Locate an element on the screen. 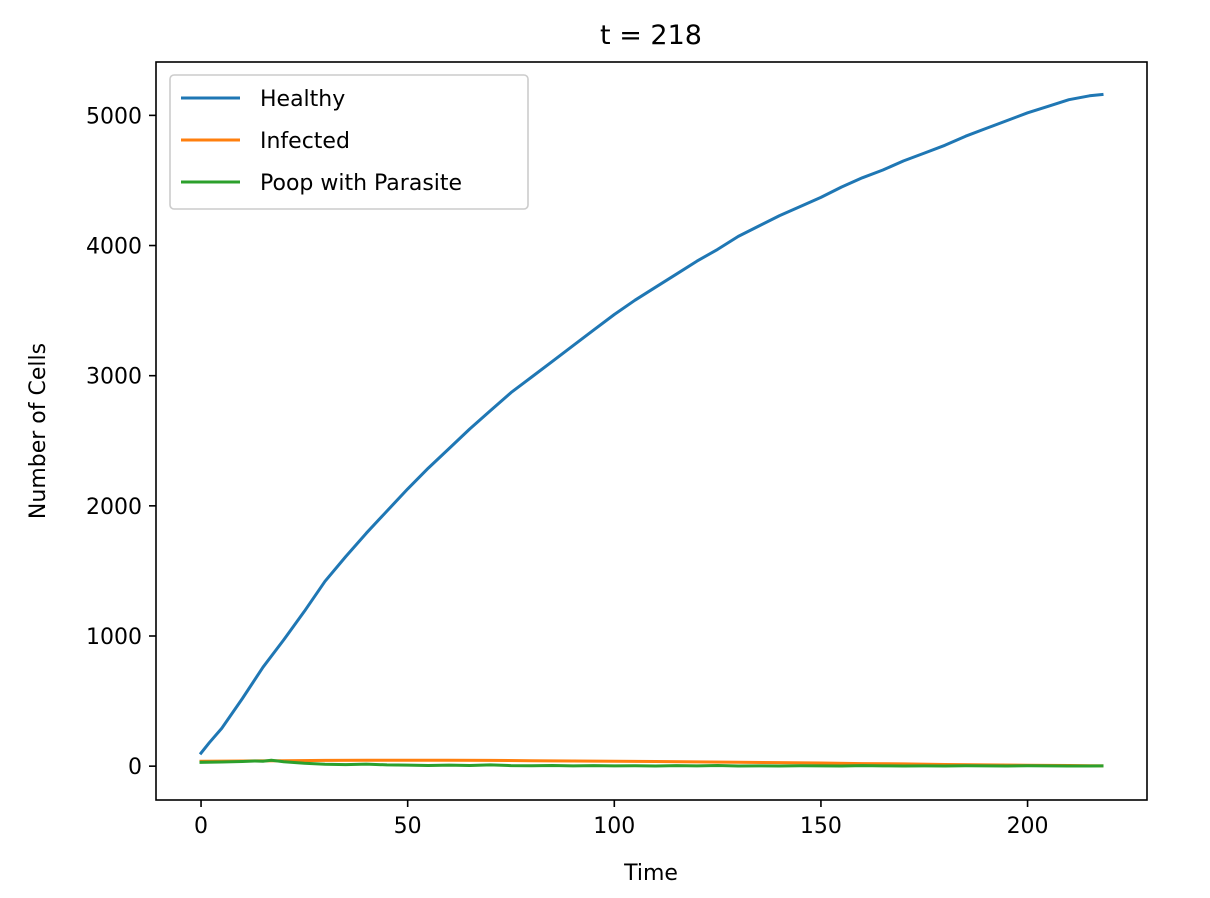  legend-box is located at coordinates (349, 142).